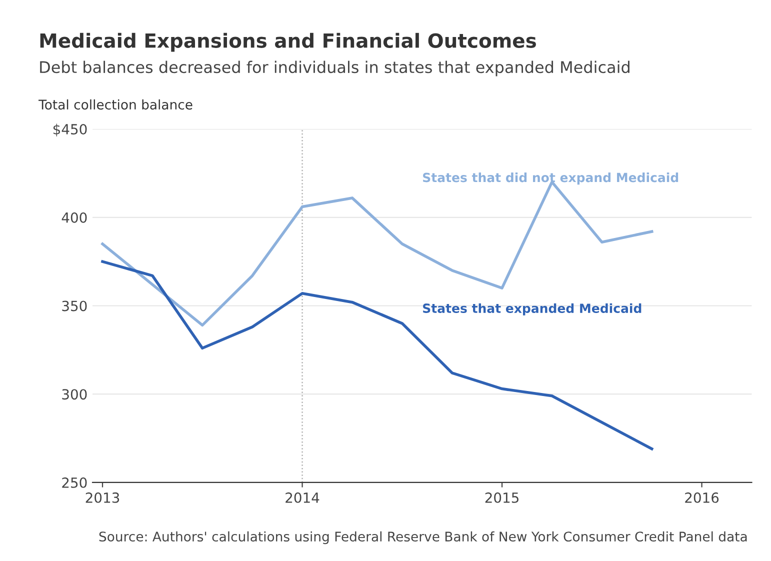 This screenshot has width=771, height=561. What do you see at coordinates (550, 178) in the screenshot?
I see `series-label: States that did not expand Medicaid` at bounding box center [550, 178].